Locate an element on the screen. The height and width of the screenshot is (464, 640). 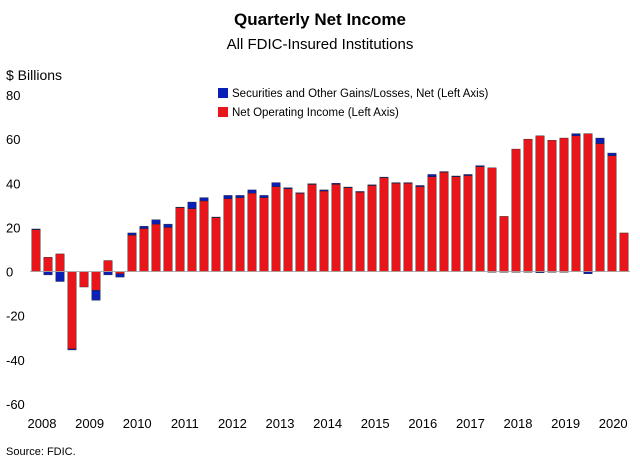
y-tick-label: -60 is located at coordinates (15, 404).